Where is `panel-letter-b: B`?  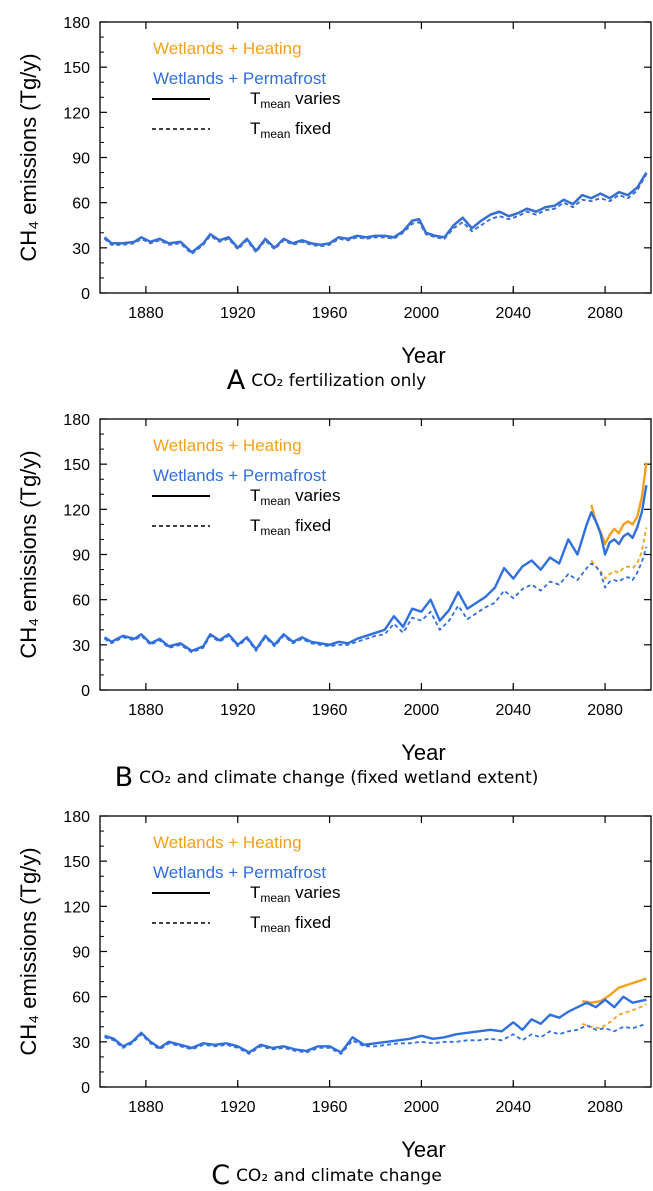 panel-letter-b: B is located at coordinates (124, 777).